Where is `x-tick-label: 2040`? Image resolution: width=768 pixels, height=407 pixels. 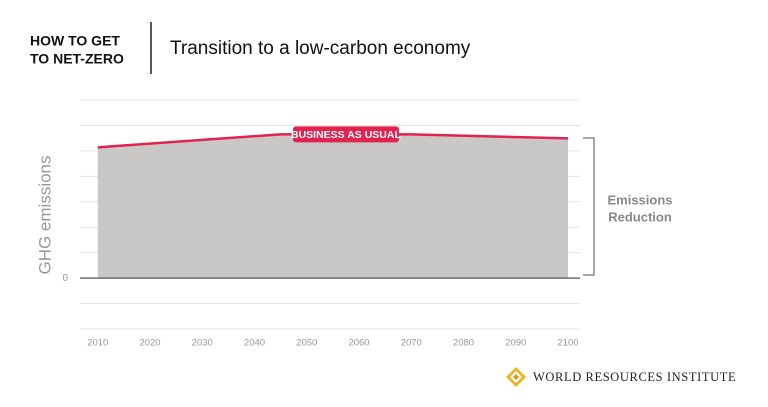
x-tick-label: 2040 is located at coordinates (254, 343).